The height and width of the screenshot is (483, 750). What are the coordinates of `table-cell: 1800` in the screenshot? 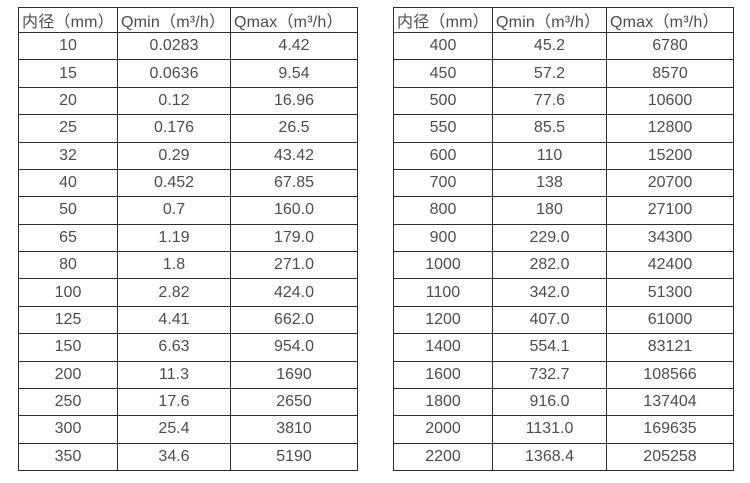 It's located at (443, 402).